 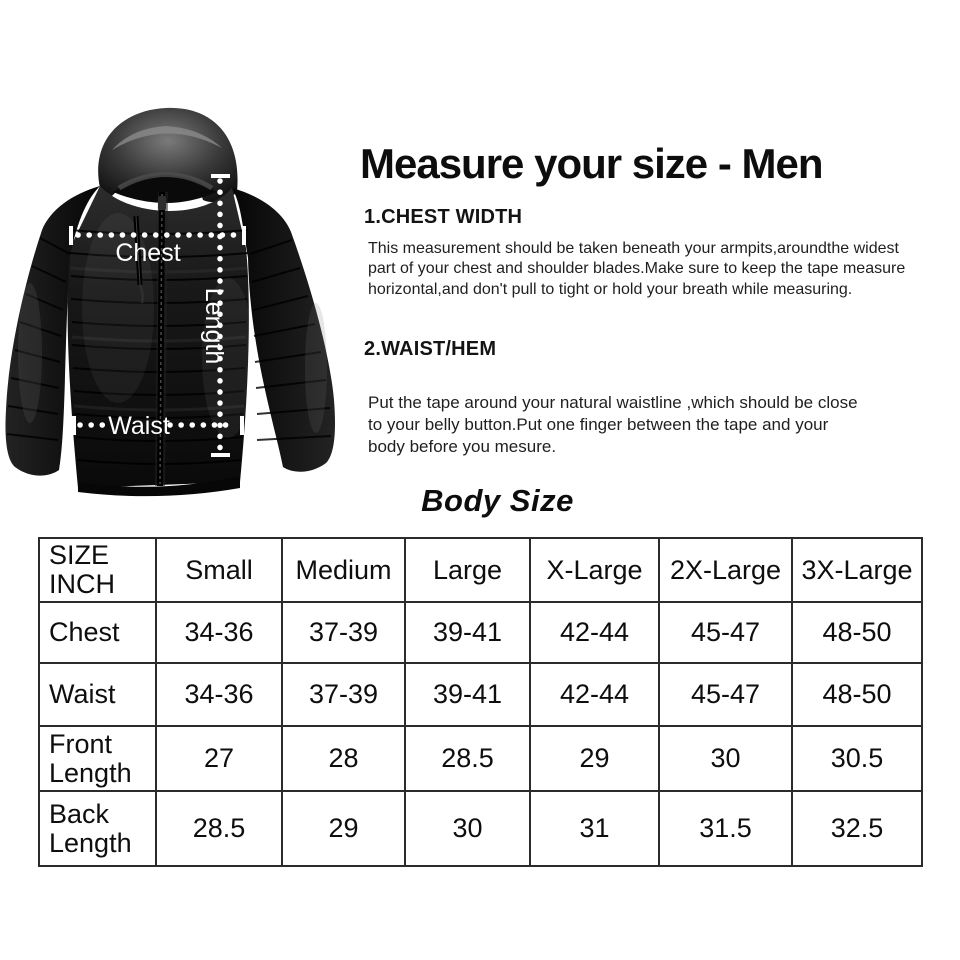 I want to click on chest-label: Chest, so click(x=147, y=253).